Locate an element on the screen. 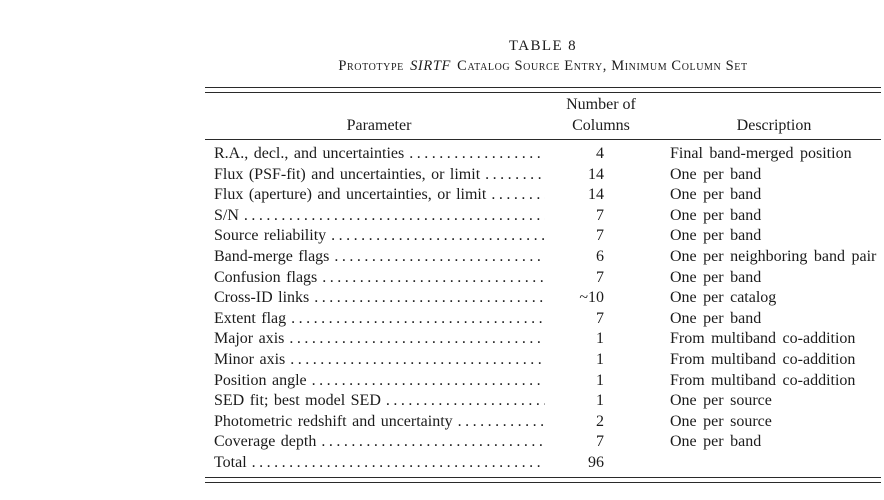 Image resolution: width=884 pixels, height=500 pixels. table-row: S/N 7 One per band is located at coordinates (543, 216).